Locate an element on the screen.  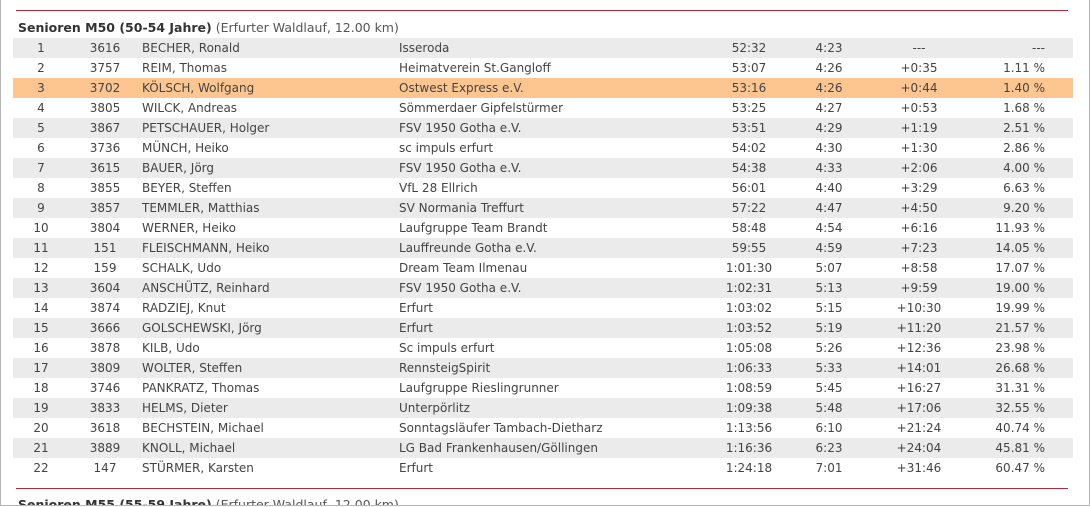
cell-pace: 5:15 is located at coordinates (829, 308).